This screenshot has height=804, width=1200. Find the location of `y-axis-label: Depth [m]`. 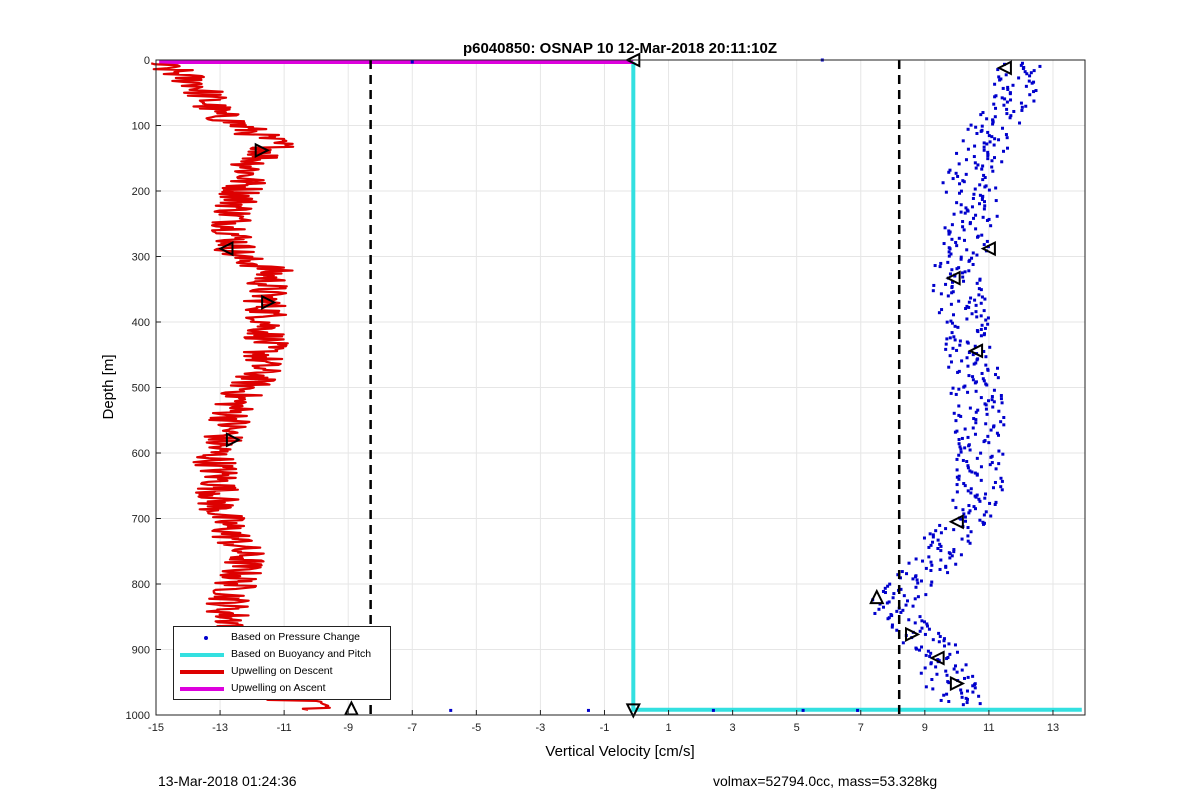

y-axis-label: Depth [m] is located at coordinates (108, 386).